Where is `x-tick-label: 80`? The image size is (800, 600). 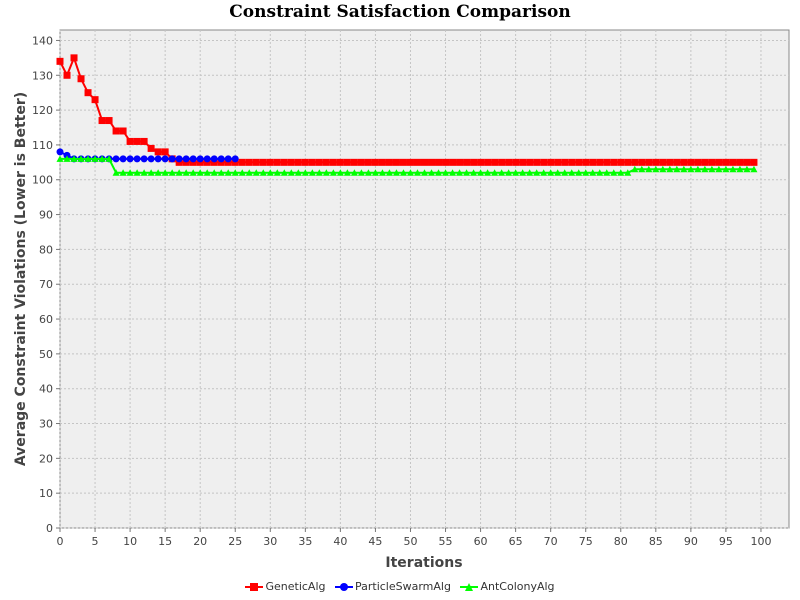
x-tick-label: 80 is located at coordinates (621, 541).